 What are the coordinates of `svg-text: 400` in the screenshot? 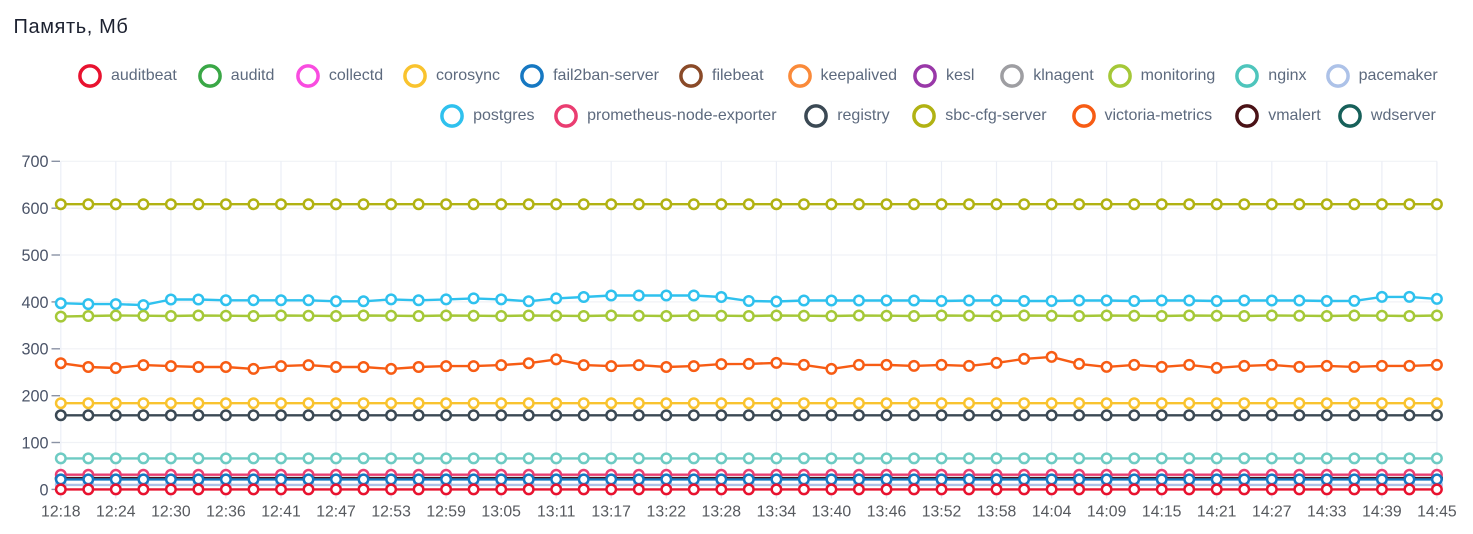 It's located at (34, 303).